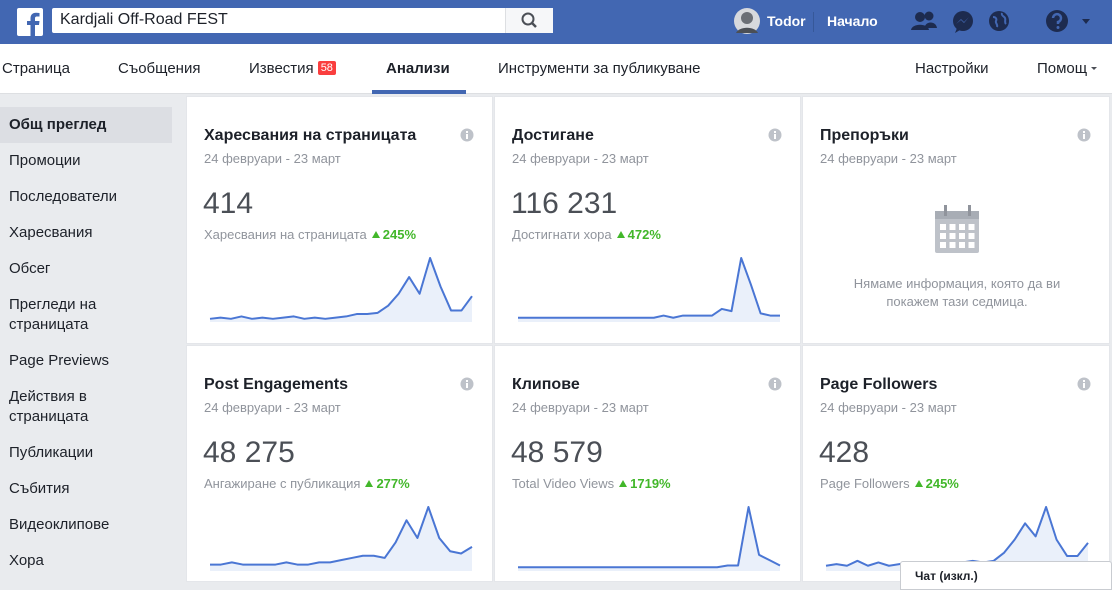 This screenshot has width=1112, height=590. I want to click on separator, so click(813, 22).